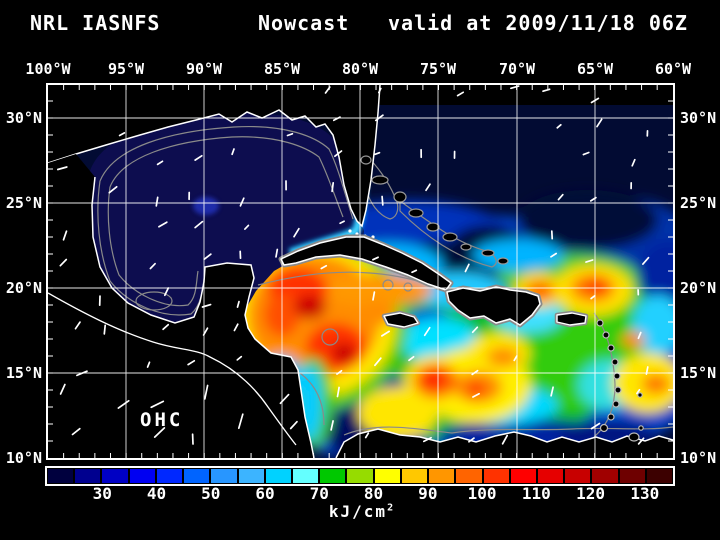 The height and width of the screenshot is (540, 720). Describe the element at coordinates (23, 458) in the screenshot. I see `lat-left-10: 10°N` at that location.